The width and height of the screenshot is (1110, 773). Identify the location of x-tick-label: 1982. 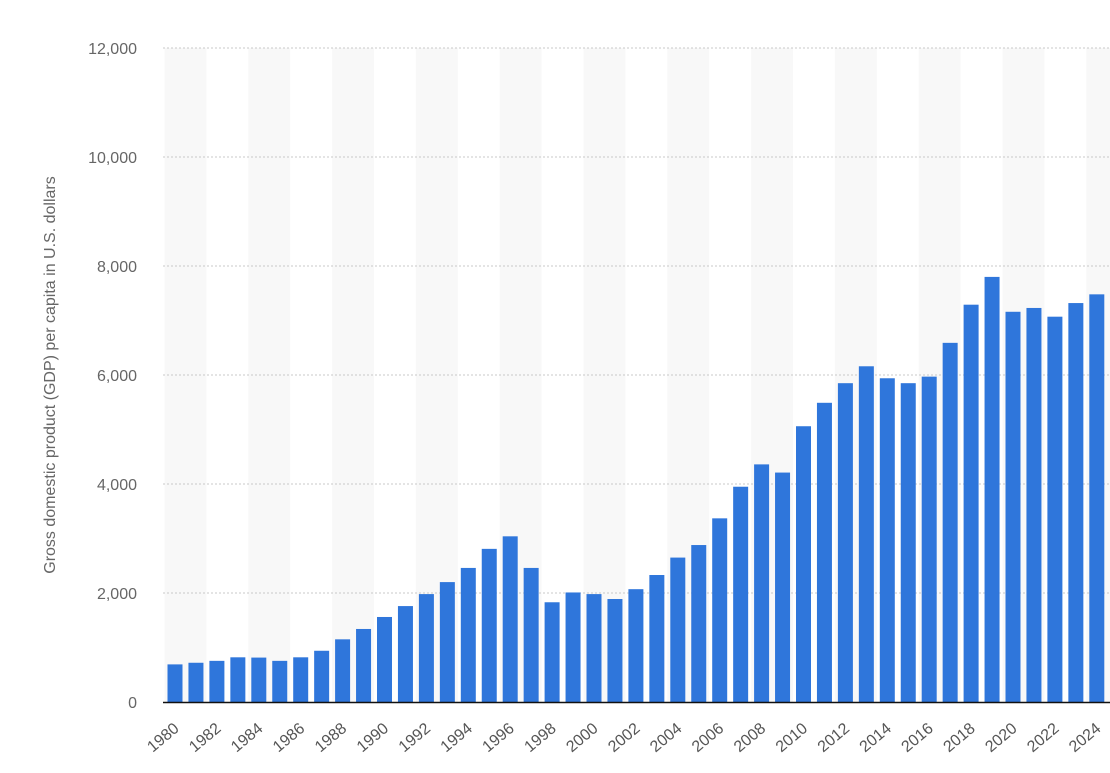
(205, 738).